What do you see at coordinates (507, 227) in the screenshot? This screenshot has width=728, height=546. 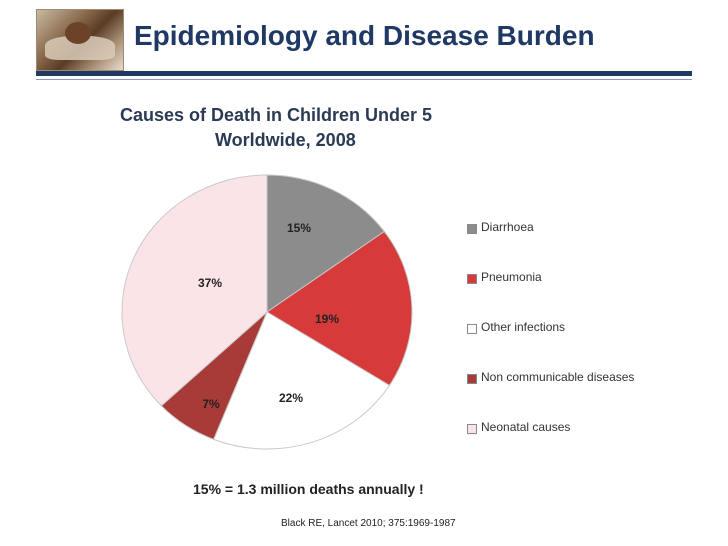 I see `legend-label: Diarrhoea` at bounding box center [507, 227].